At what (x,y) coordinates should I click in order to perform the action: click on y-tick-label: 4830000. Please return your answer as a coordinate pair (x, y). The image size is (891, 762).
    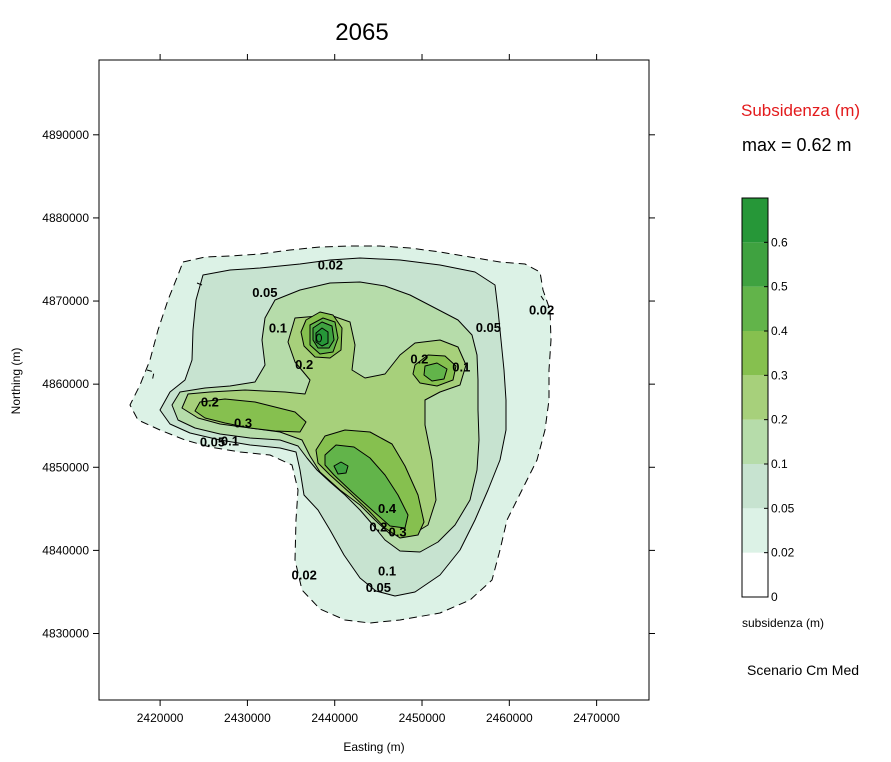
    Looking at the image, I should click on (65, 634).